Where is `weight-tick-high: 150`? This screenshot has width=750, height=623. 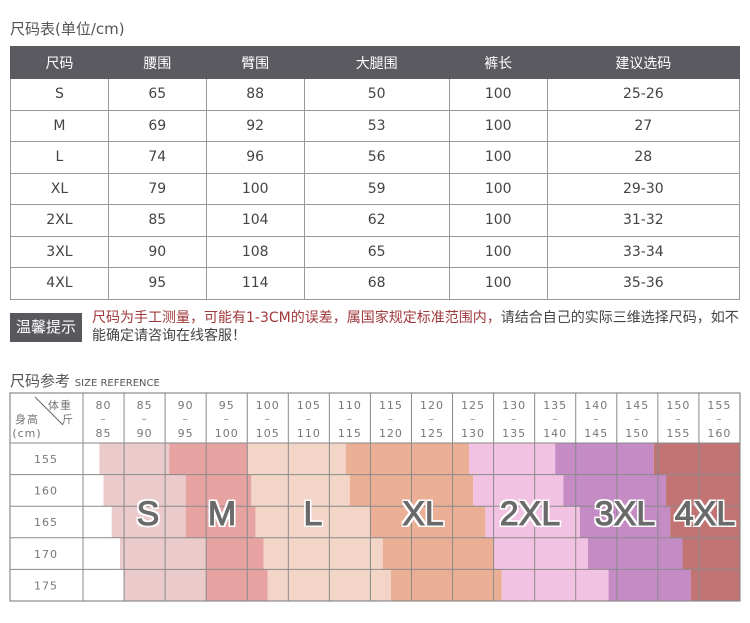
weight-tick-high: 150 is located at coordinates (637, 433).